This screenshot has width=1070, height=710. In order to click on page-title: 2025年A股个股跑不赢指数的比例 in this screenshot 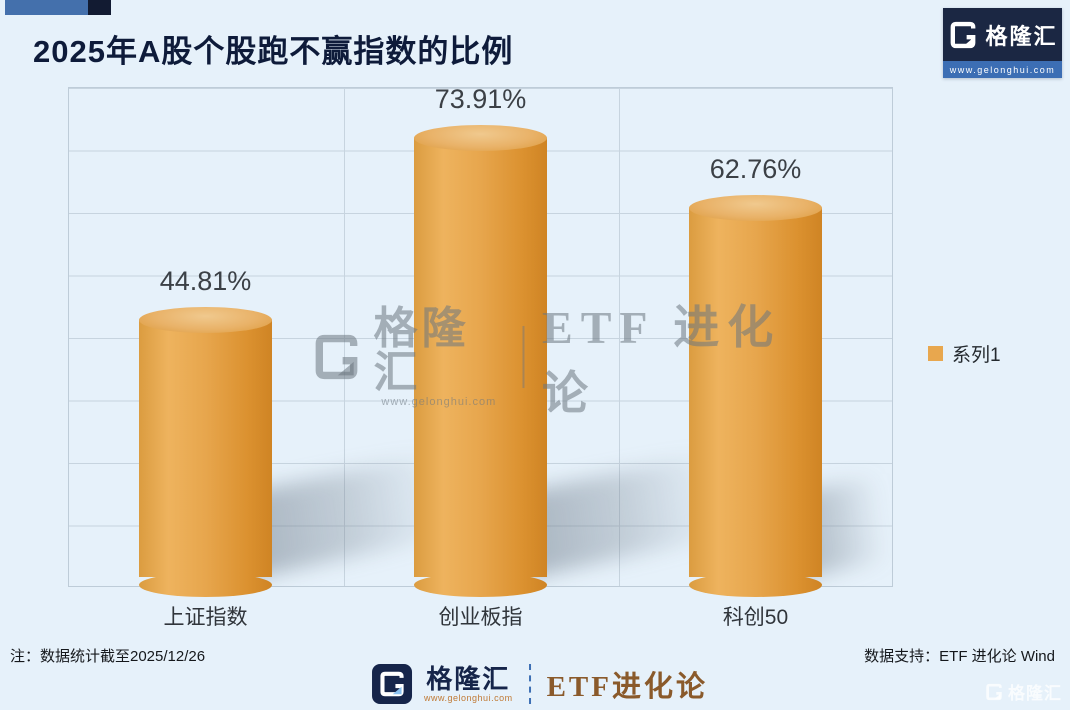, I will do `click(273, 51)`.